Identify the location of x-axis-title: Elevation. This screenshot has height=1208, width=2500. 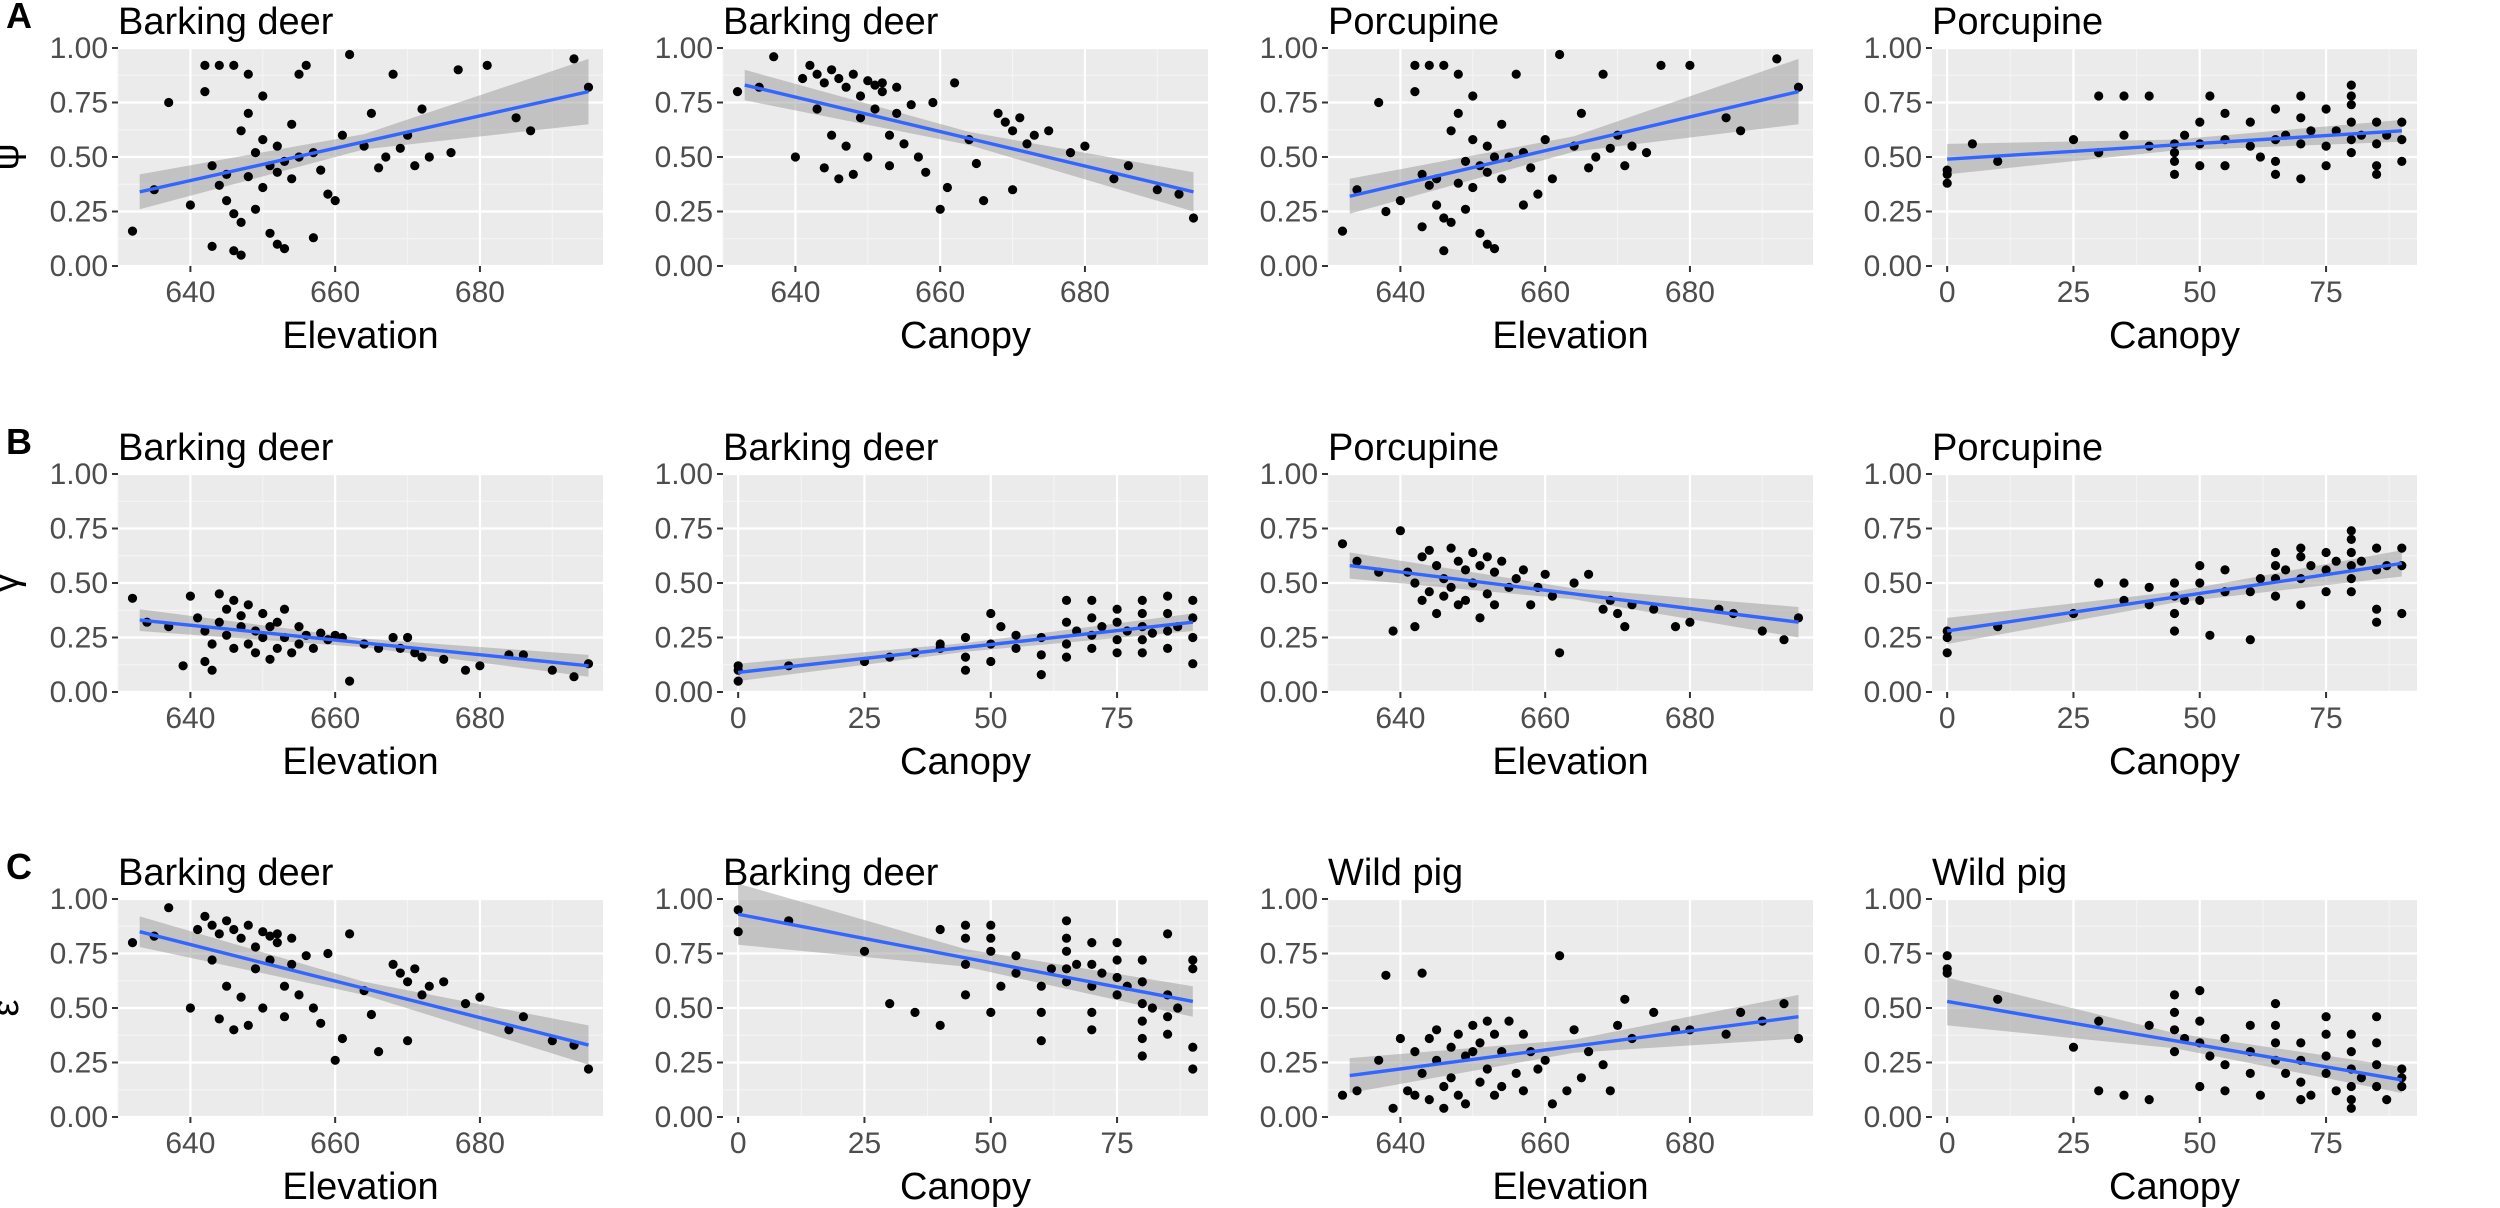
(1570, 336).